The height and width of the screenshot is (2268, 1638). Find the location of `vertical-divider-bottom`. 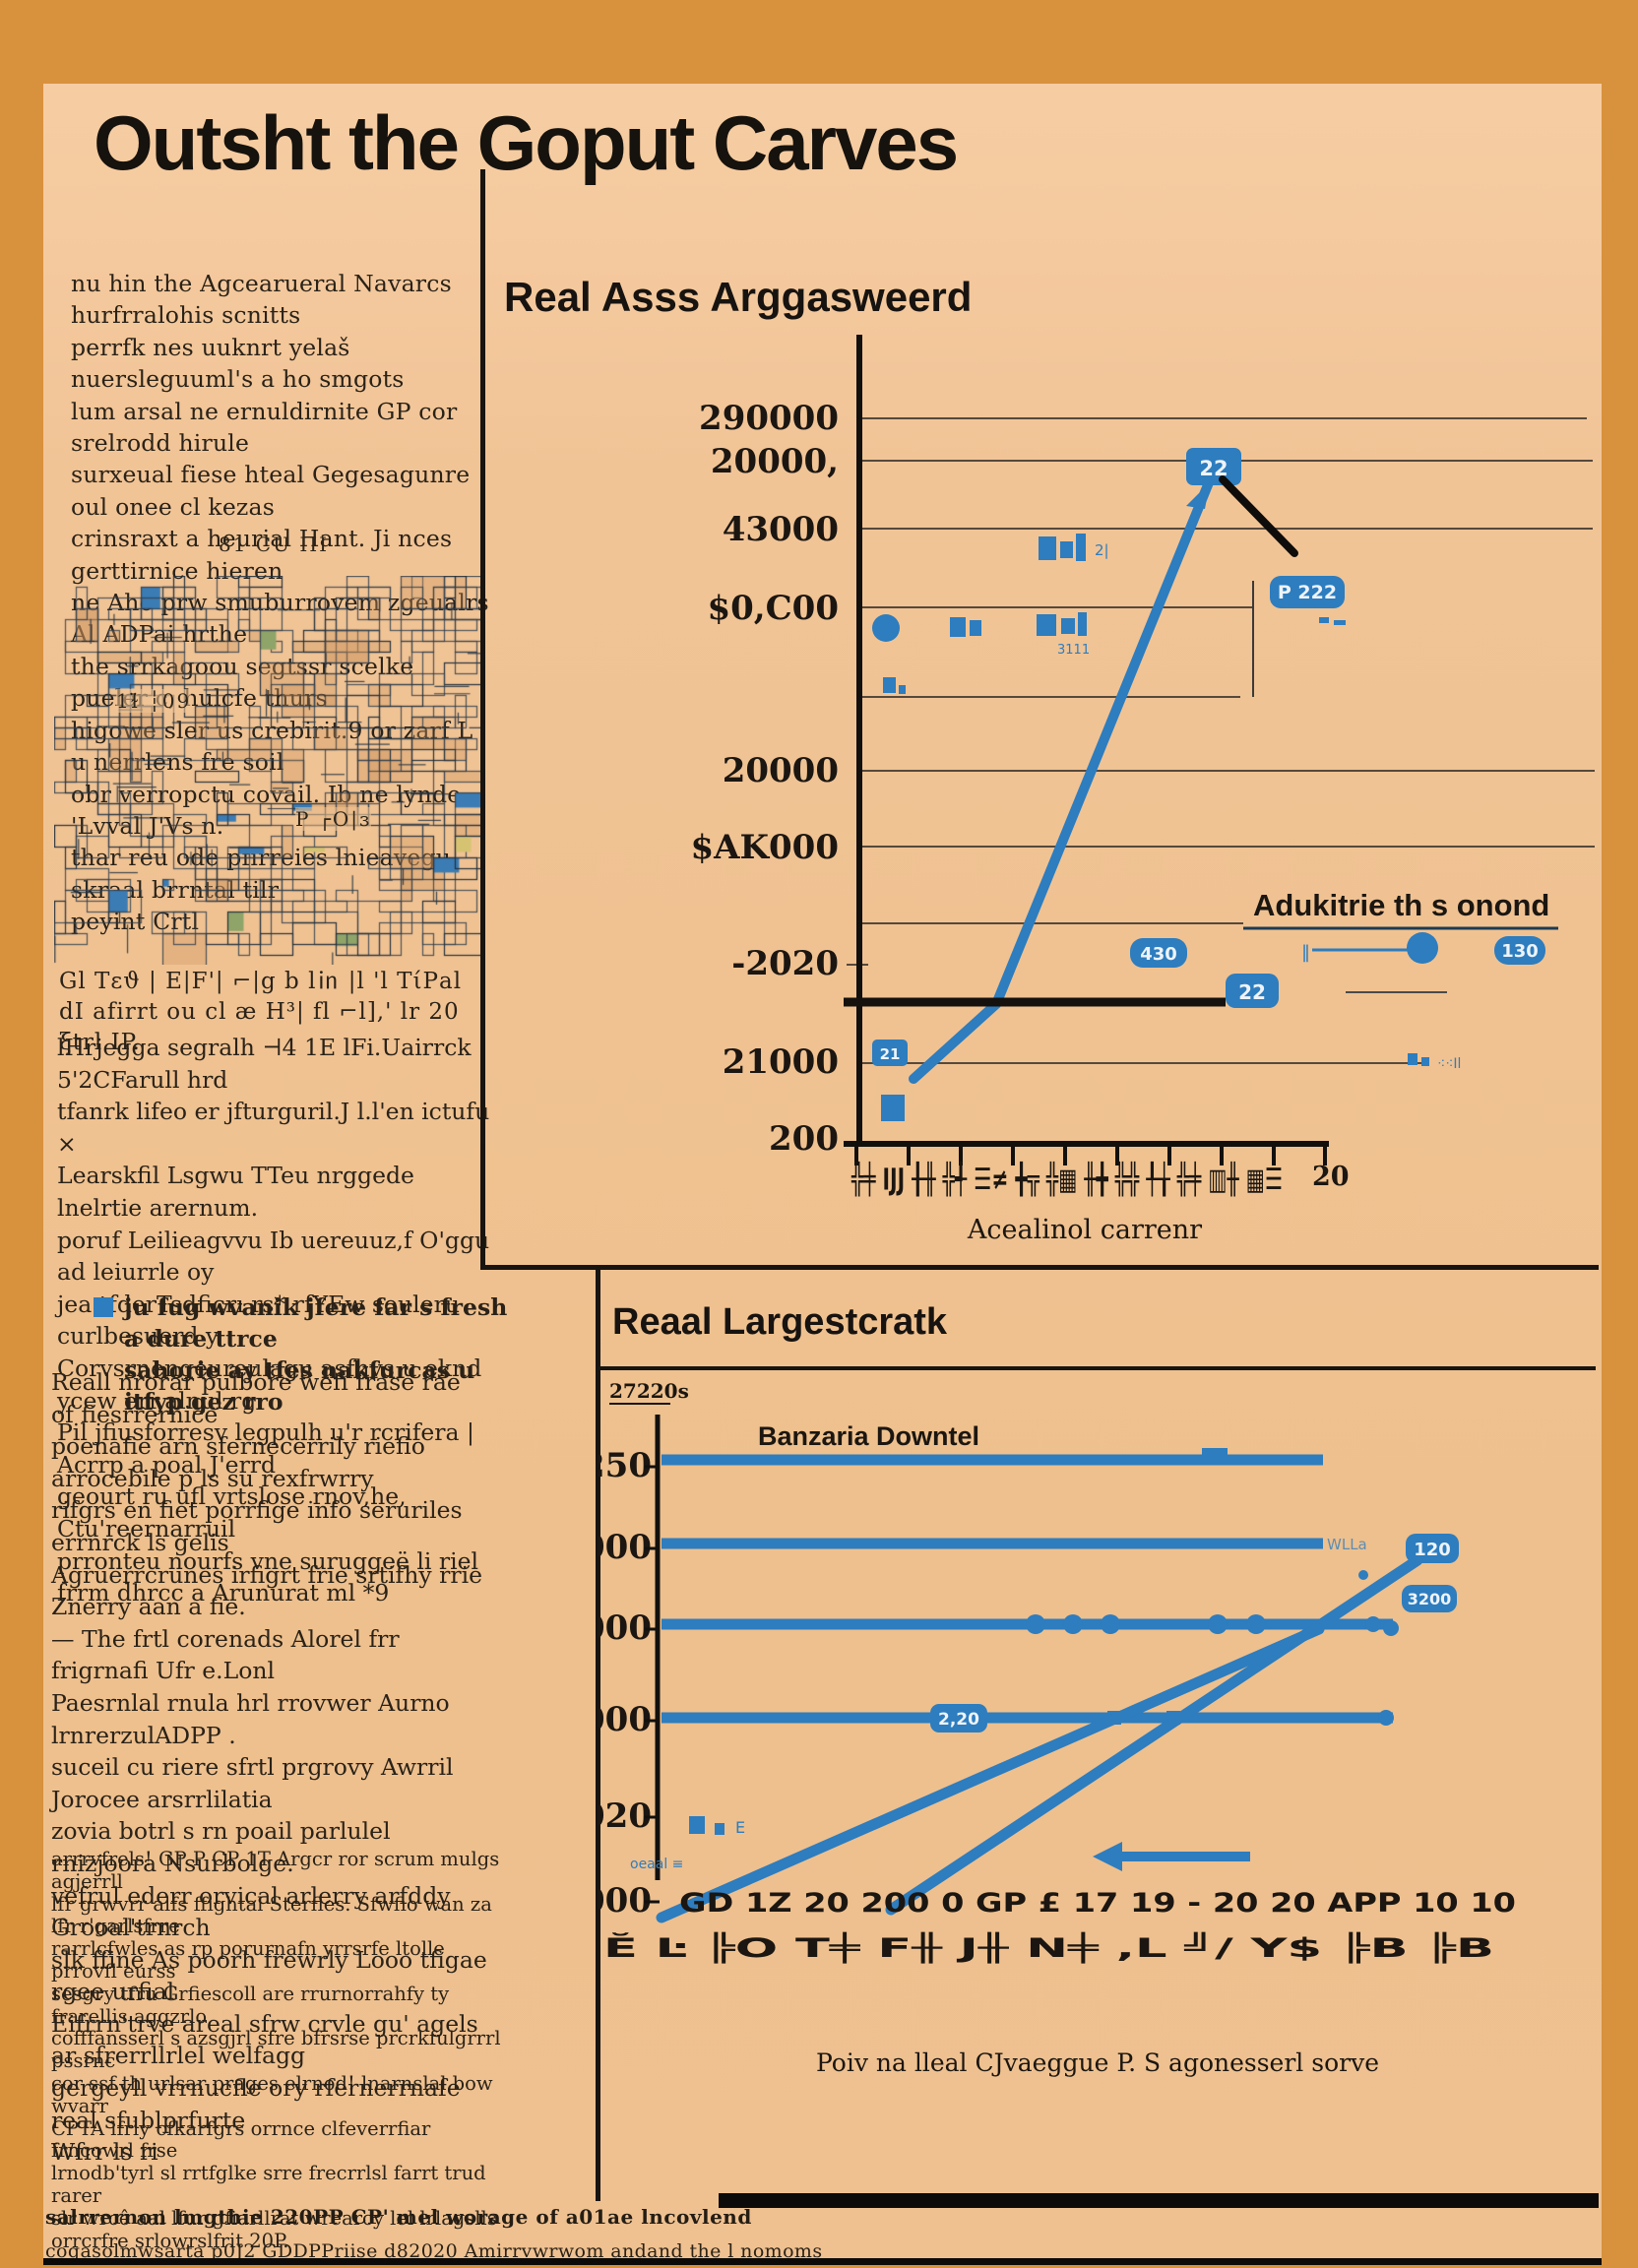

vertical-divider-bottom is located at coordinates (598, 1735).